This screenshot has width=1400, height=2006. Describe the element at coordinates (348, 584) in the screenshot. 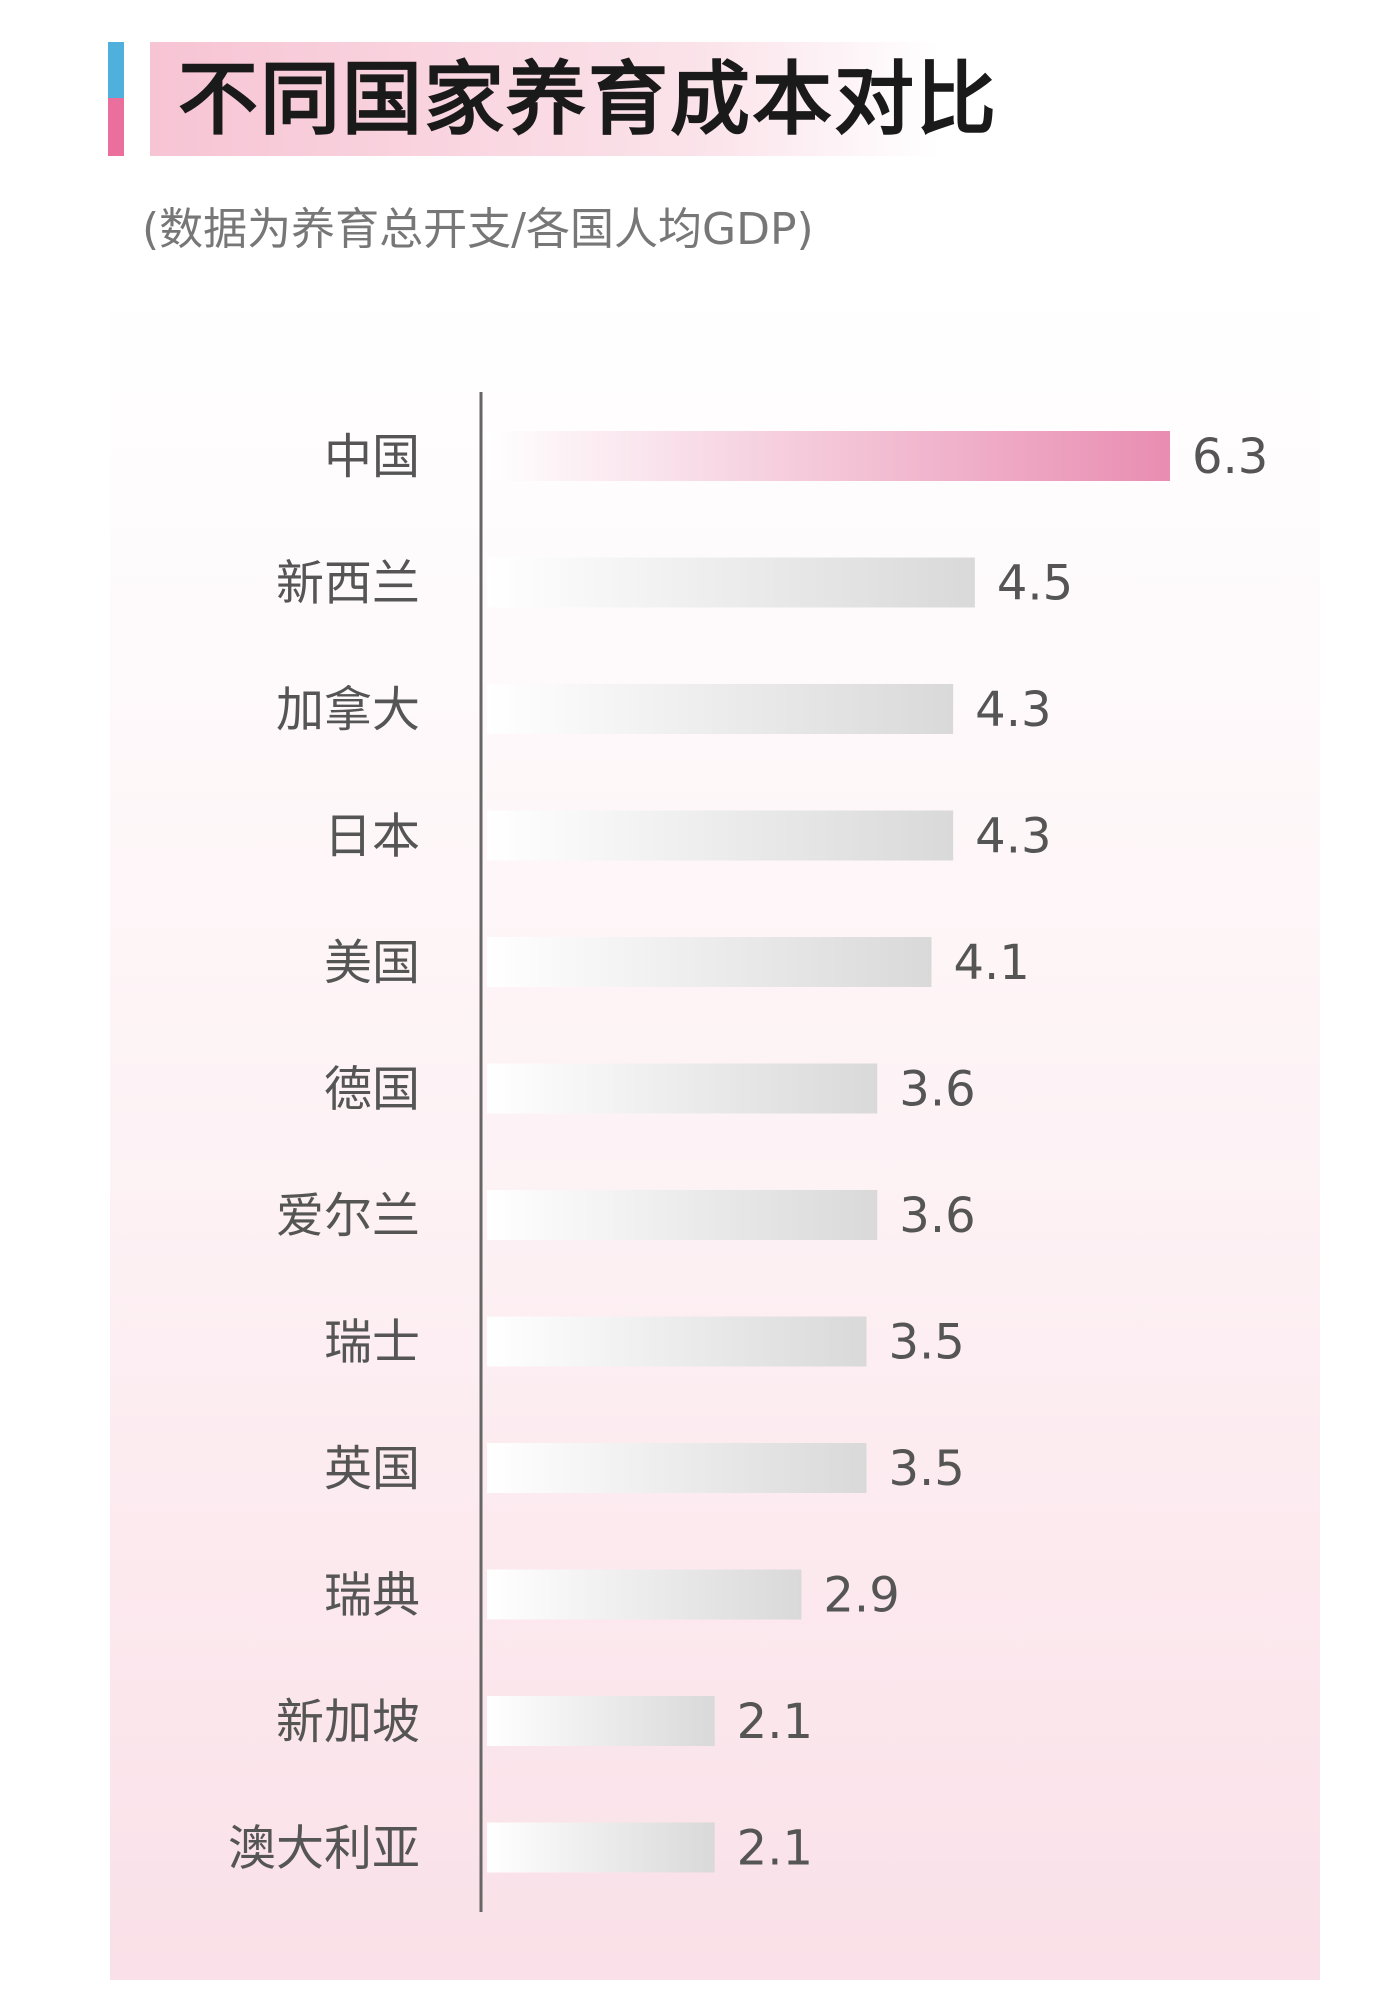

I see `category-label: 新西兰` at that location.